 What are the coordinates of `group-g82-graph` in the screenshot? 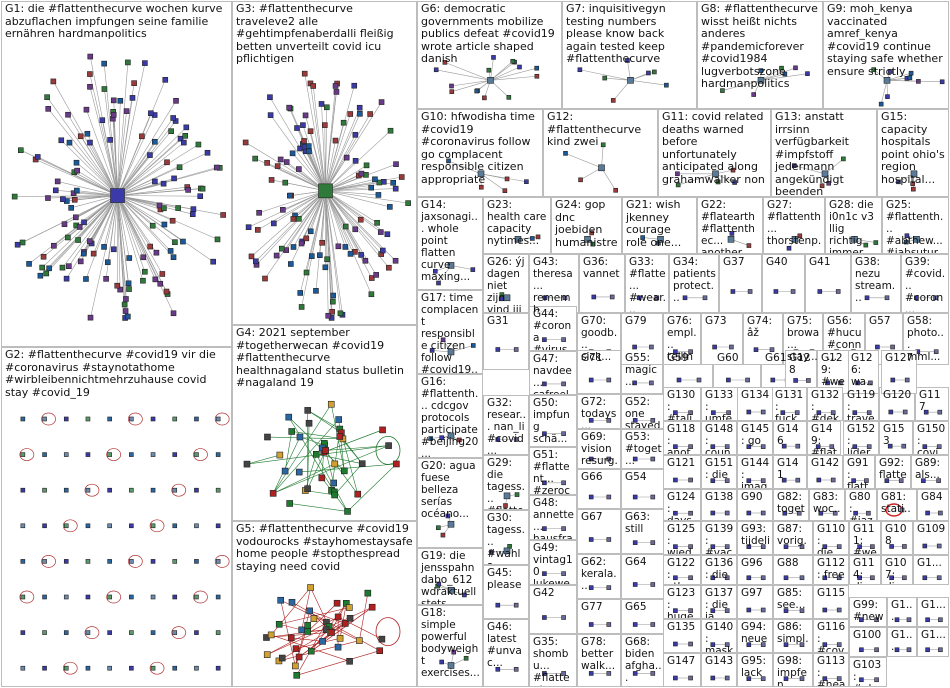 It's located at (792, 513).